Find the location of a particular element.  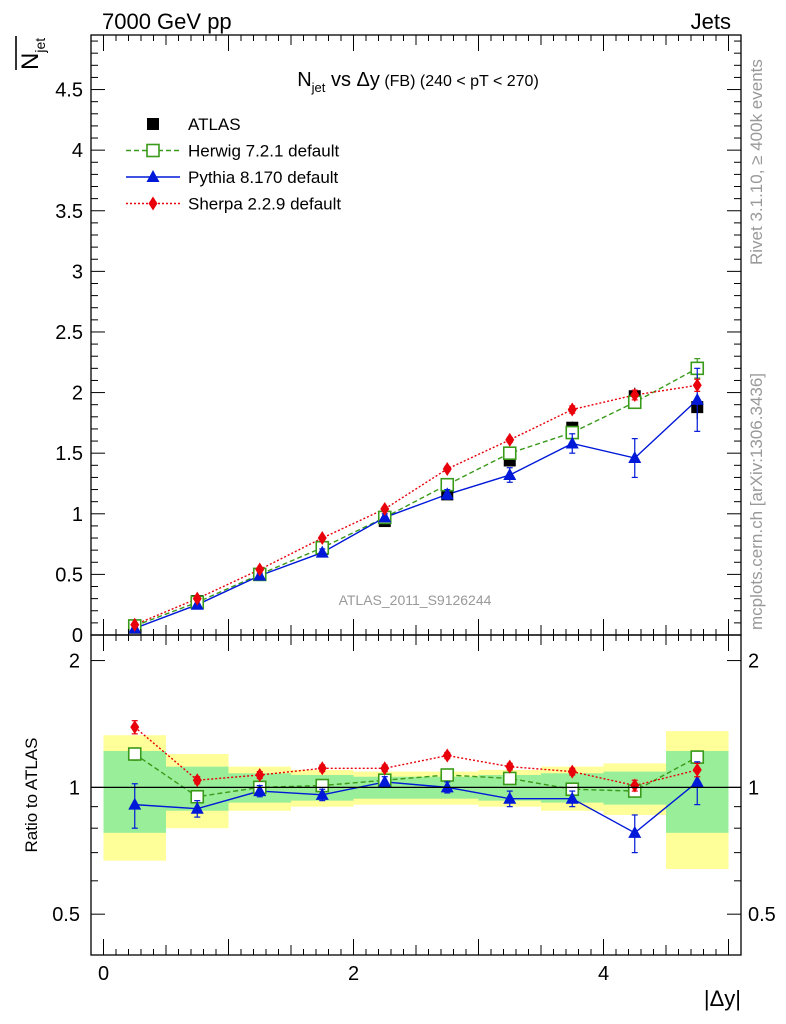

main-y-tick-label-5: 2.5 is located at coordinates (69, 333).